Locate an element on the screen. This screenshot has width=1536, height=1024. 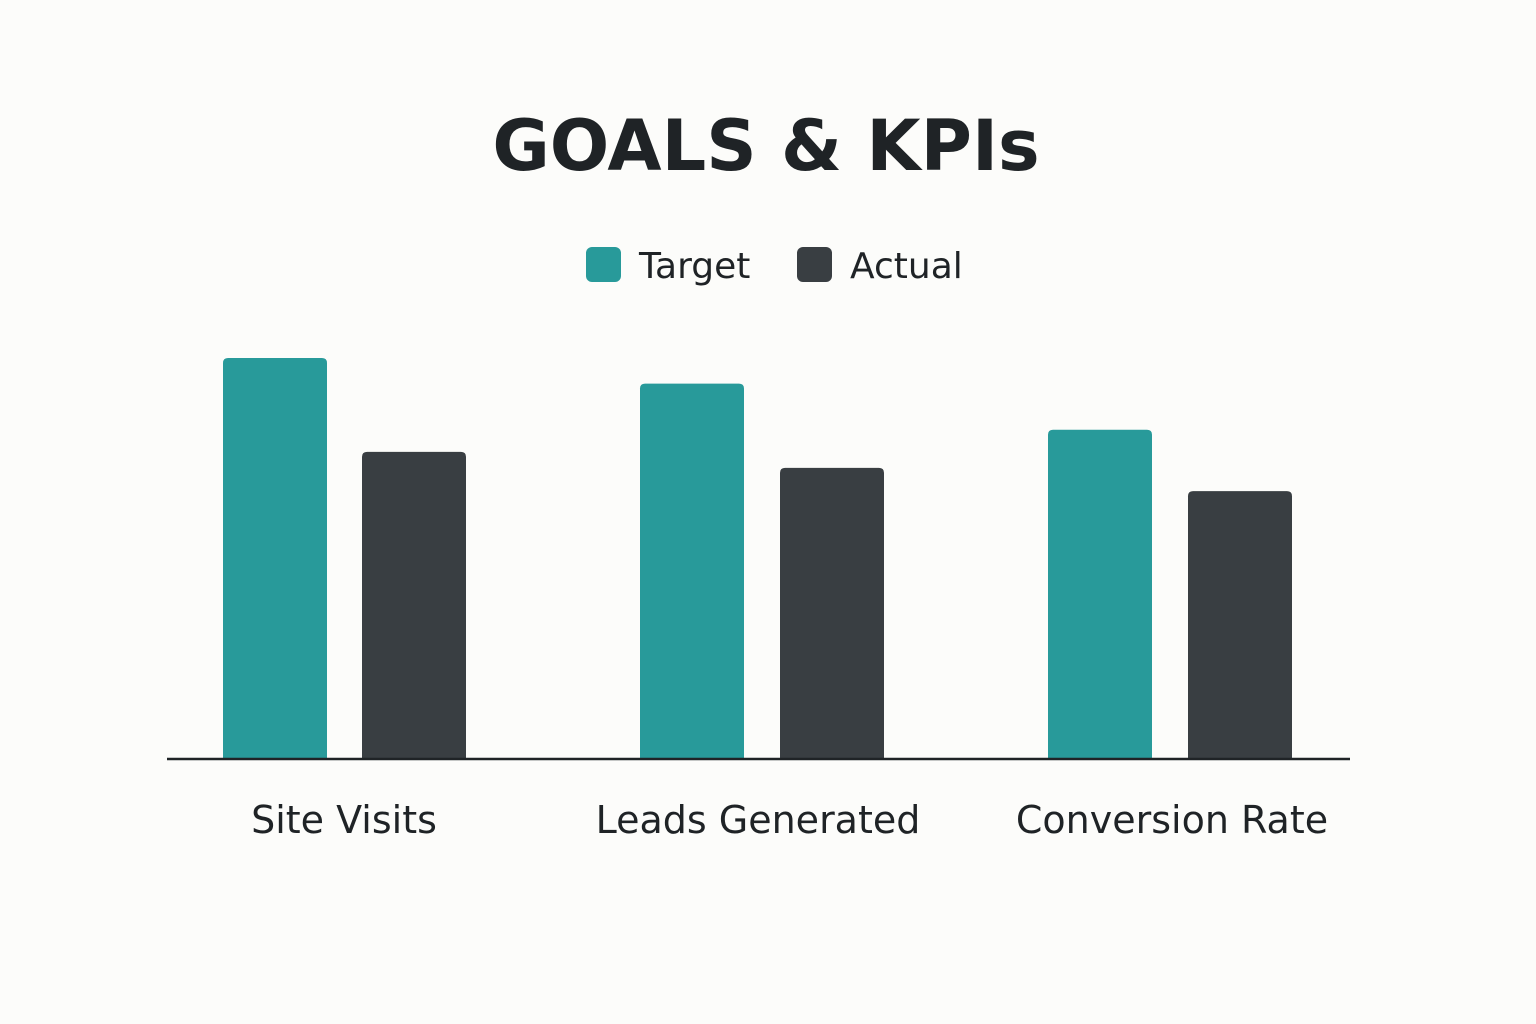
bar-actual-leads-generated is located at coordinates (832, 613).